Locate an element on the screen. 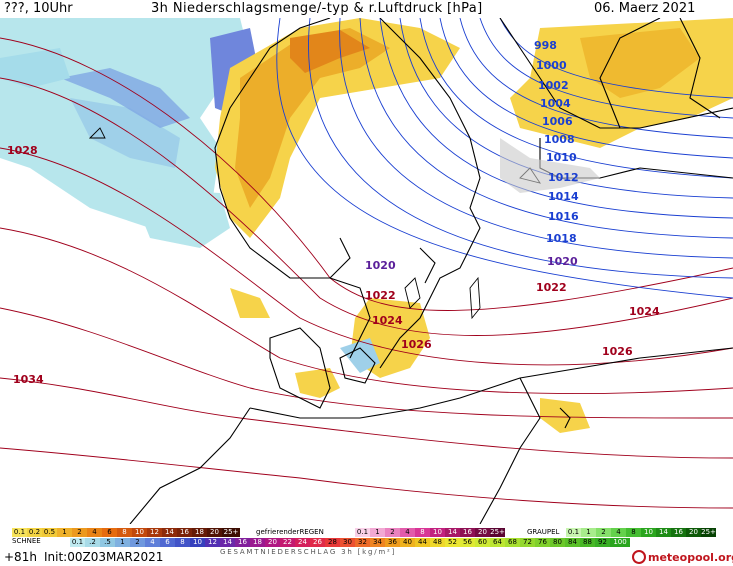 The height and width of the screenshot is (566, 733). rain-norway-core is located at coordinates (312, 118).